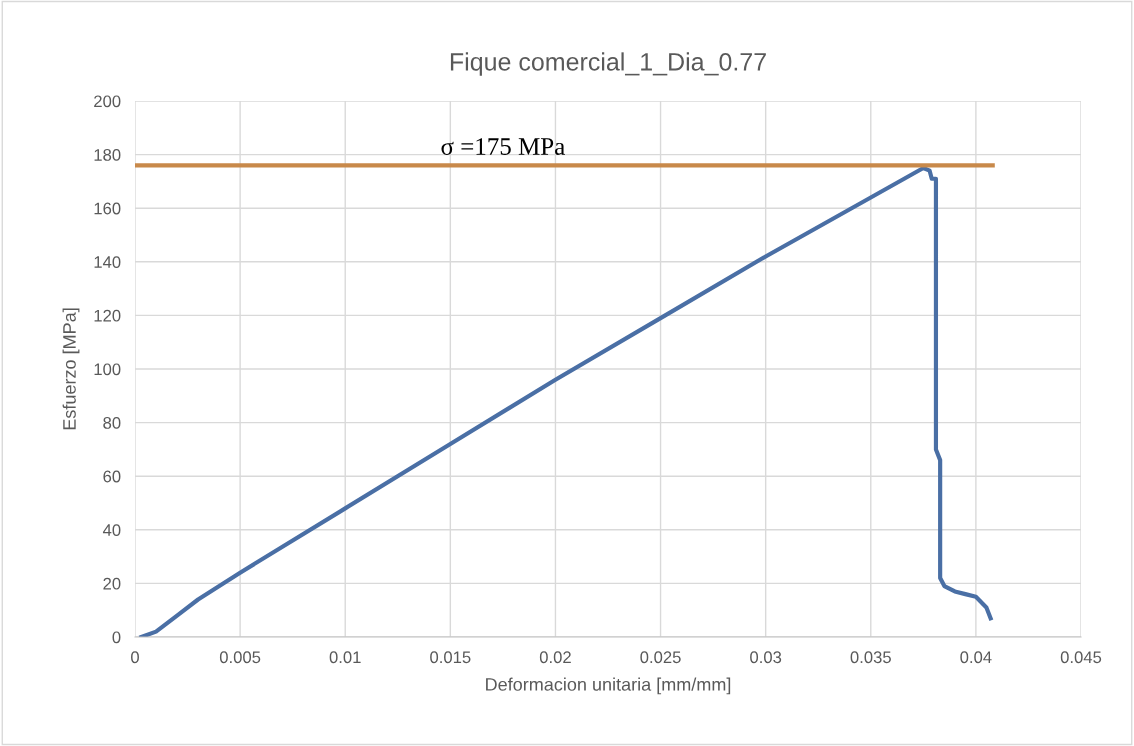  Describe the element at coordinates (450, 657) in the screenshot. I see `x-tick-label: 0.015` at that location.